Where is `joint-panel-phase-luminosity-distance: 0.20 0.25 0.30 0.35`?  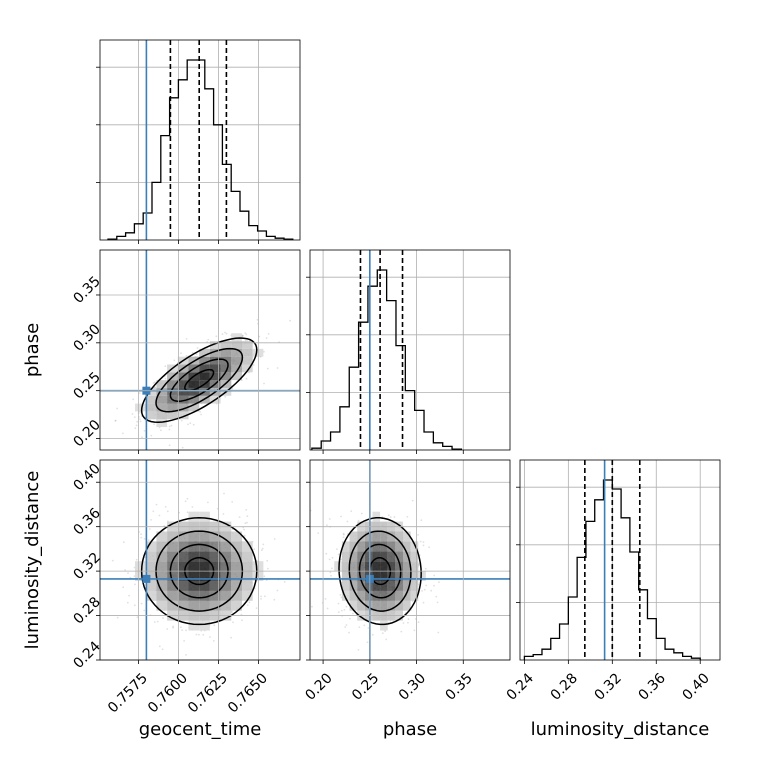 joint-panel-phase-luminosity-distance: 0.20 0.25 0.30 0.35 is located at coordinates (406, 581).